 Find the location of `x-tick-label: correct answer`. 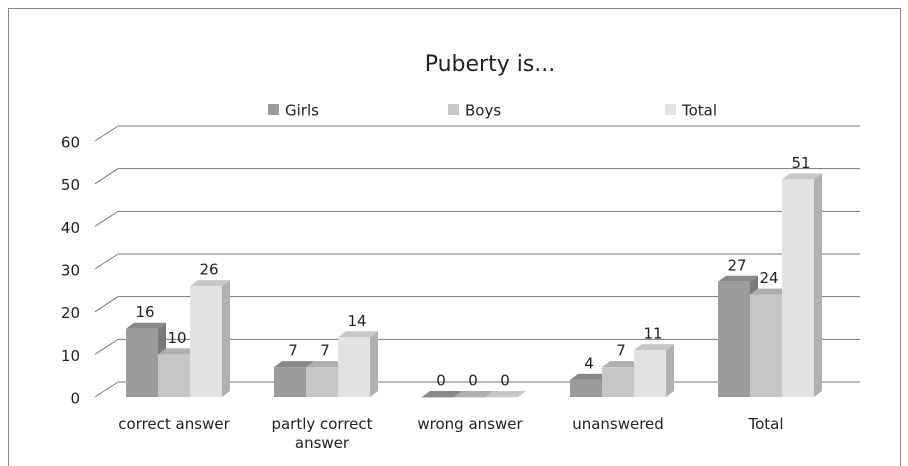

x-tick-label: correct answer is located at coordinates (174, 424).